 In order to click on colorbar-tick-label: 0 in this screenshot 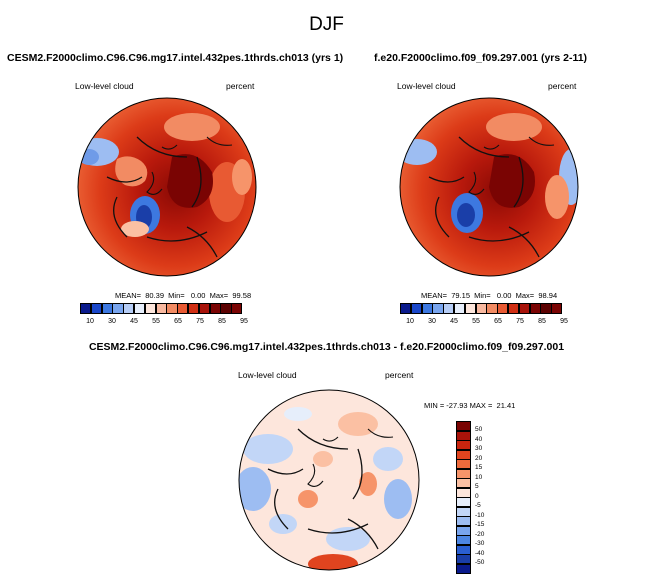, I will do `click(477, 496)`.